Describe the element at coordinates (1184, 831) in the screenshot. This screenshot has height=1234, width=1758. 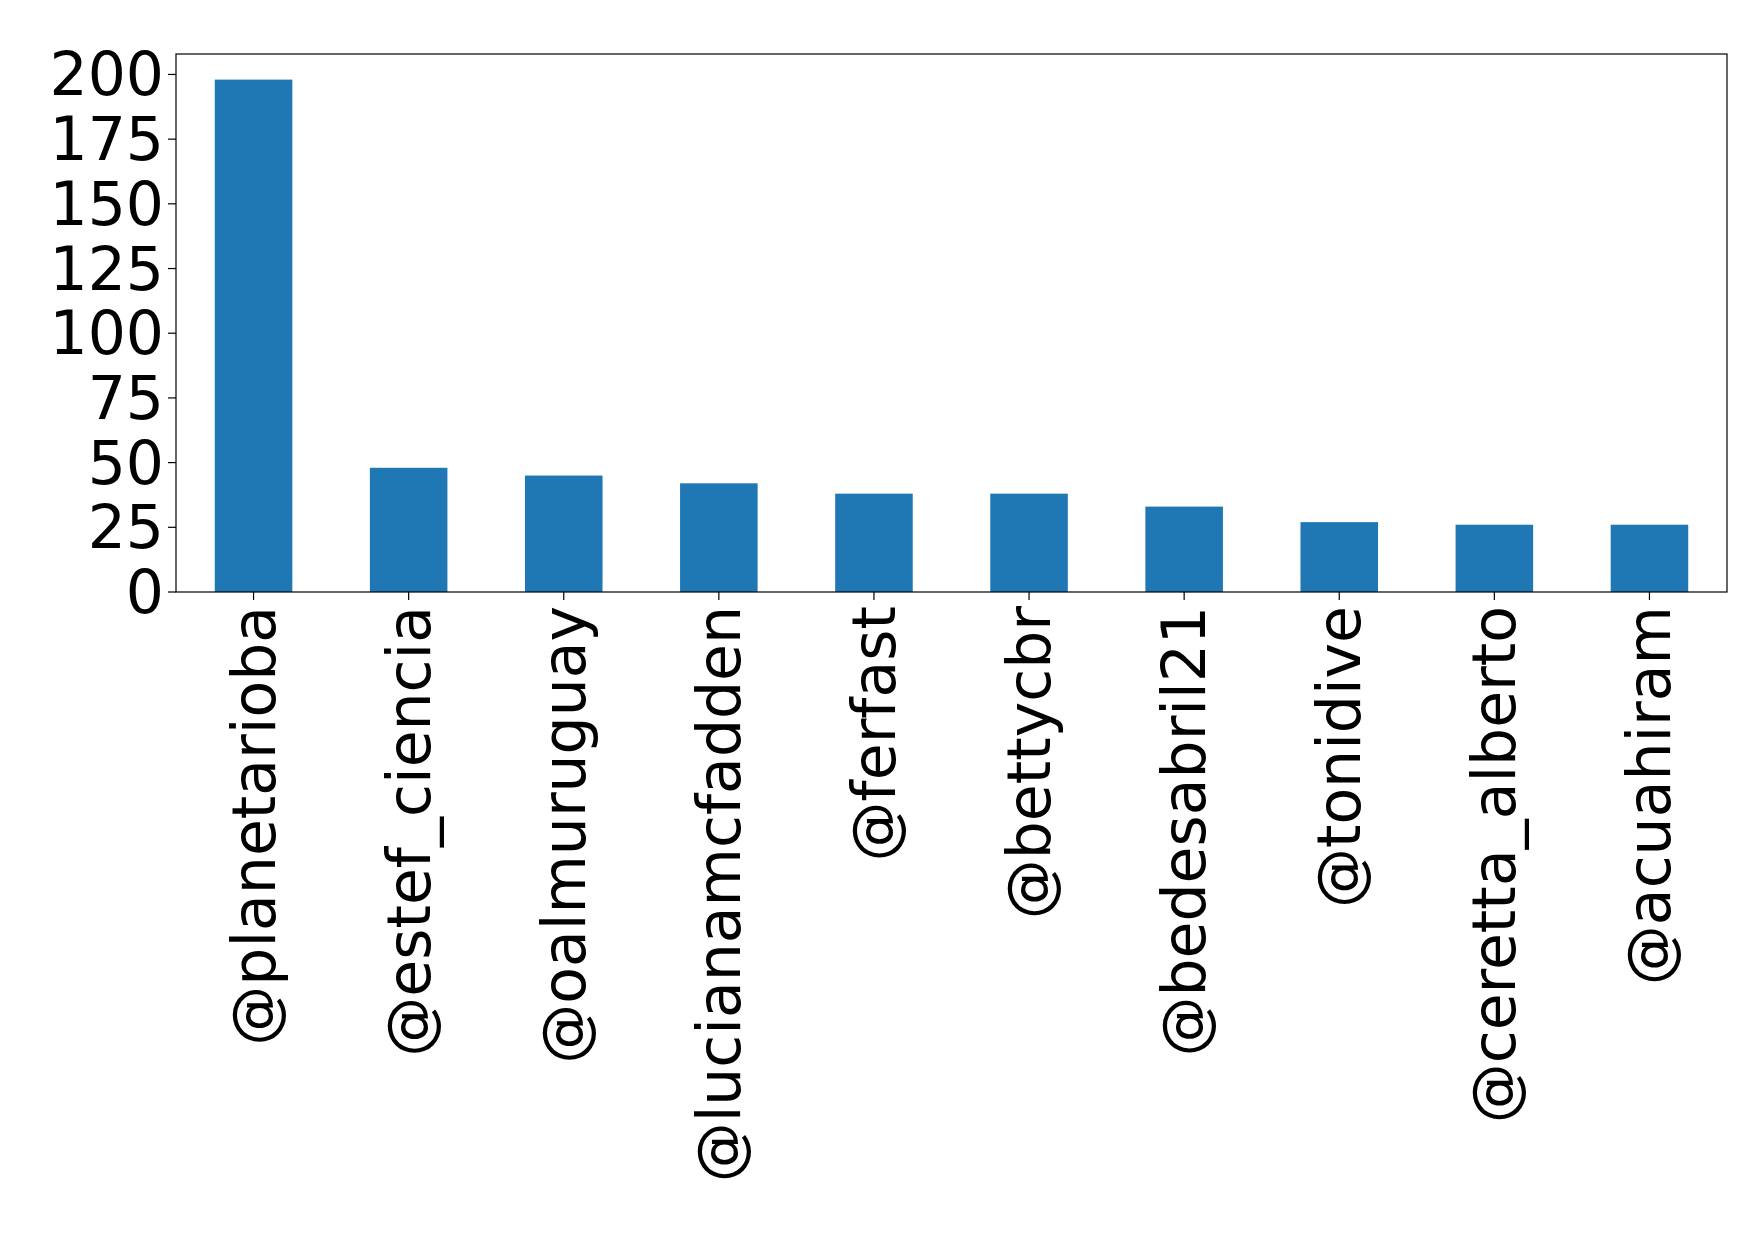
I see `x-tick-label: @bedesabril21` at that location.